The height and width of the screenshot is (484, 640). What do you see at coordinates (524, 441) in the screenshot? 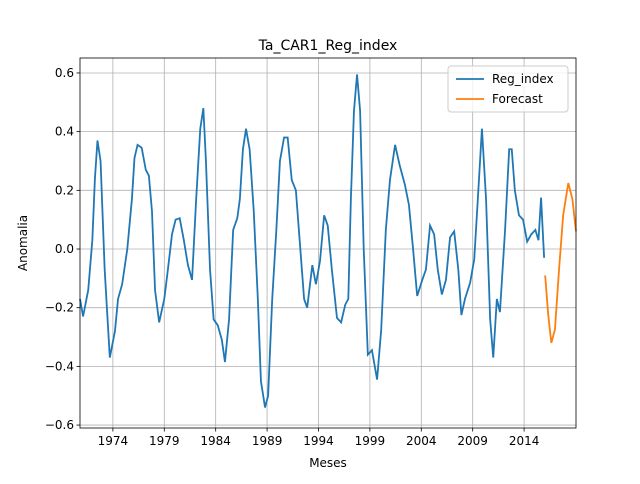
I see `x-tick-label: 2014` at bounding box center [524, 441].